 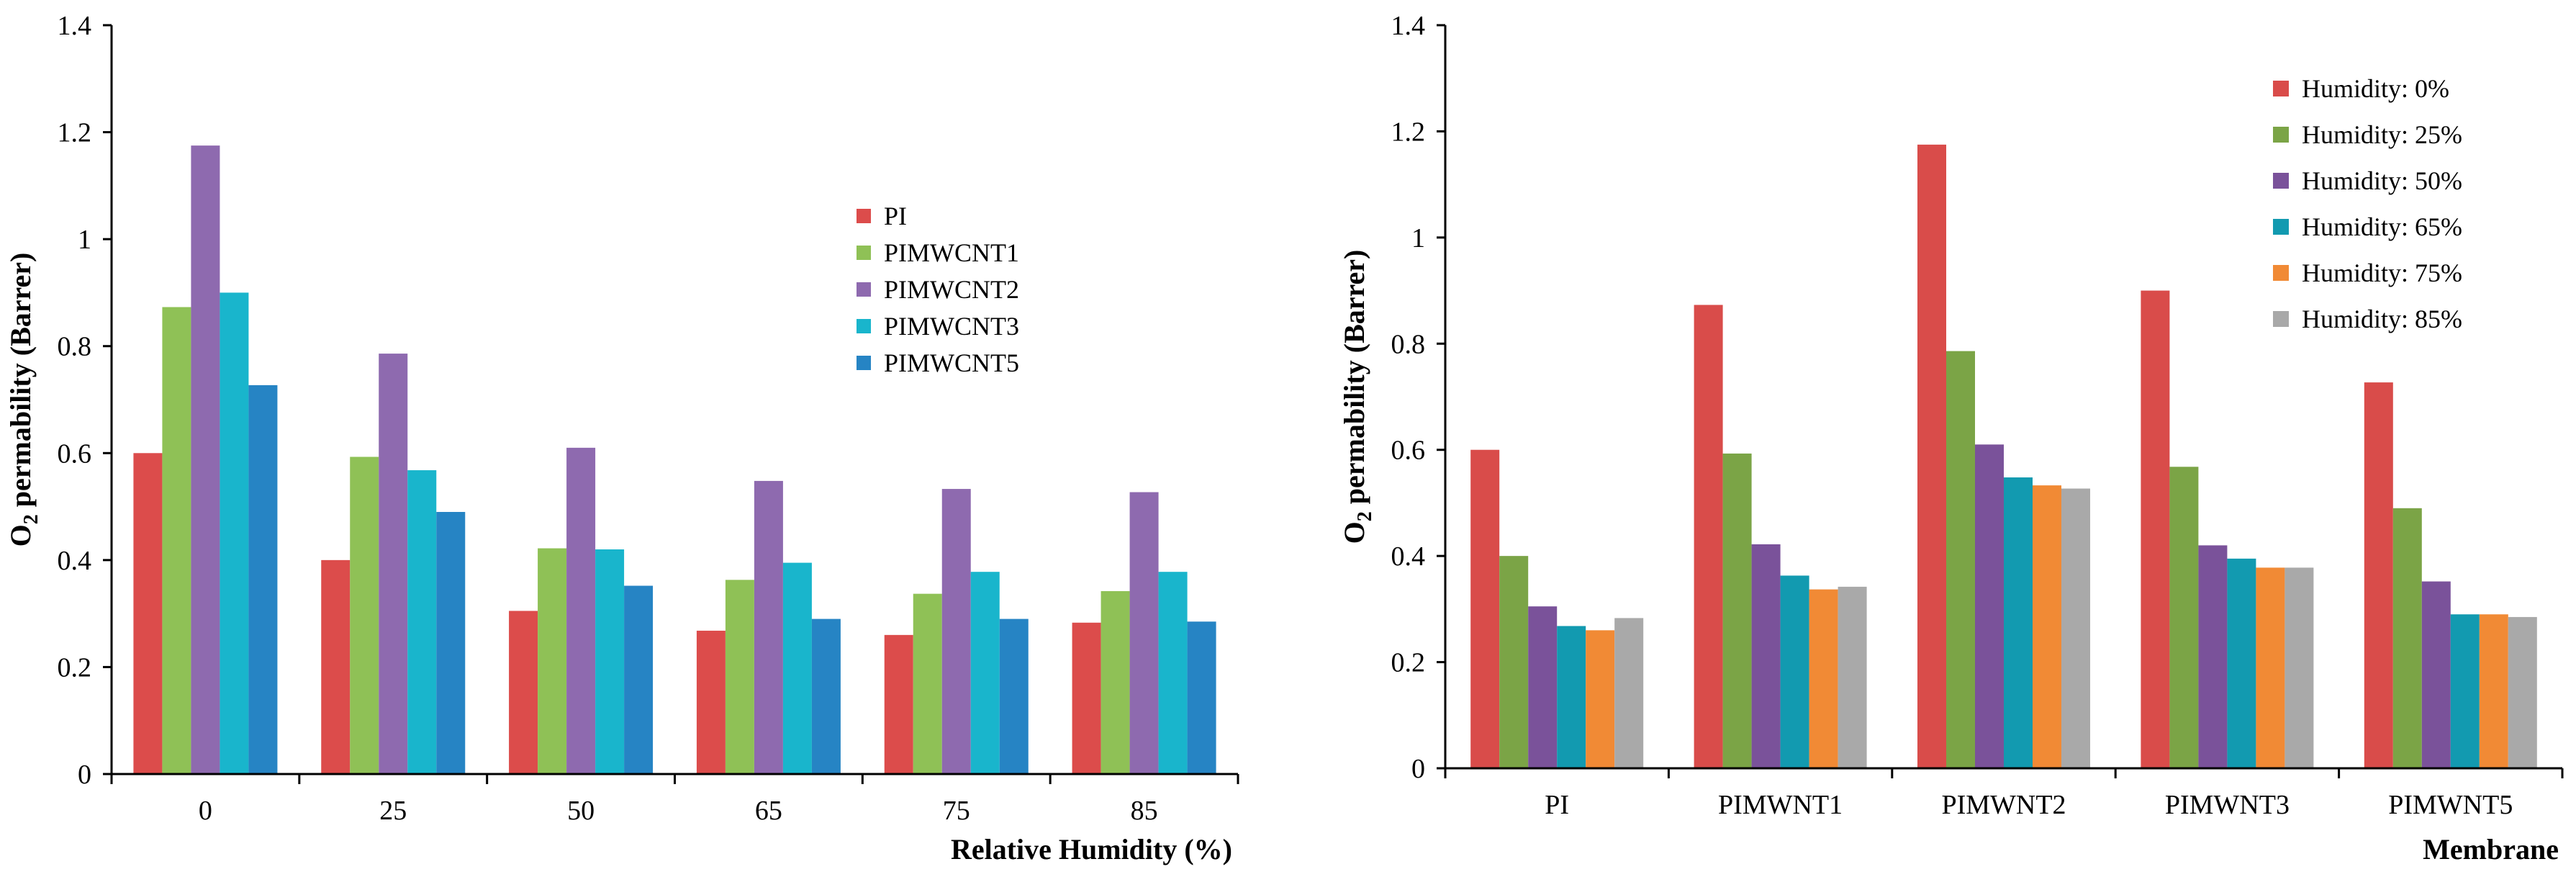 I want to click on legend-label: Humidity: 85%, so click(x=2382, y=319).